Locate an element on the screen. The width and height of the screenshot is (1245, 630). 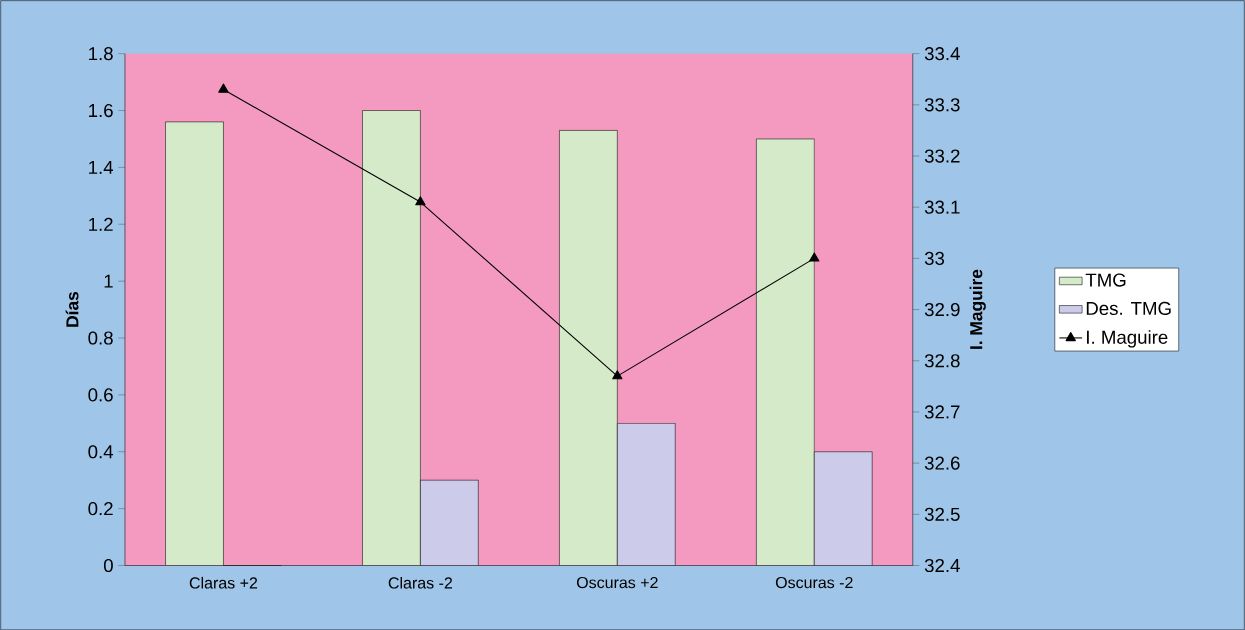
y-tick-label: 1.8 is located at coordinates (101, 53).